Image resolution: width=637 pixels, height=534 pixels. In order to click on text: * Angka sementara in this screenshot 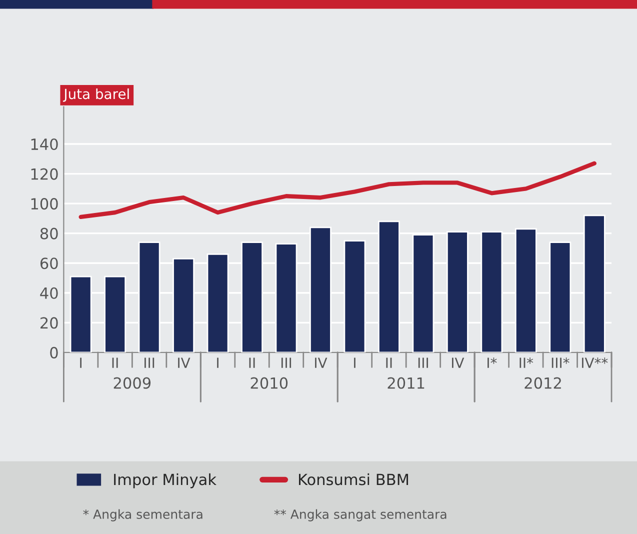, I will do `click(142, 515)`.